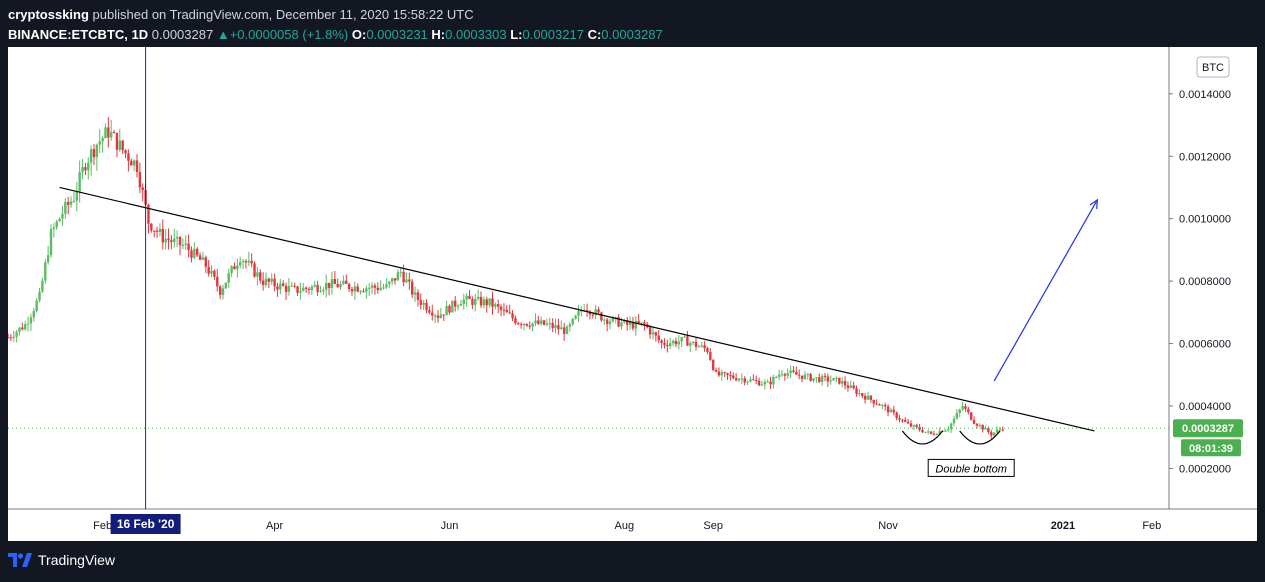 The image size is (1265, 582). I want to click on annotation-box, so click(971, 467).